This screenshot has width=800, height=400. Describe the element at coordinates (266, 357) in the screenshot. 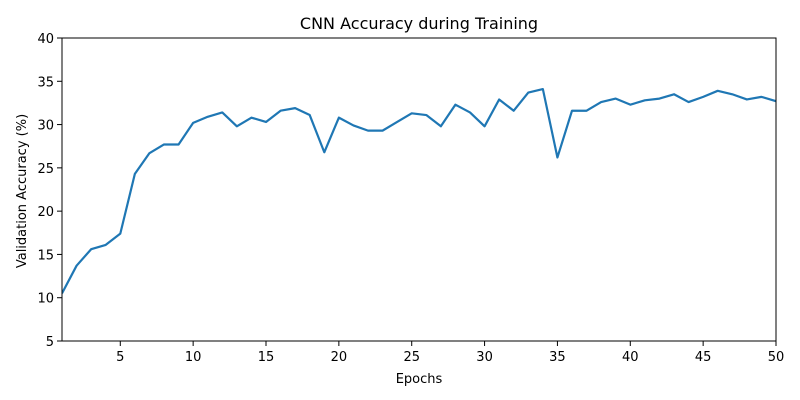

I see `x-tick-label: 15` at that location.